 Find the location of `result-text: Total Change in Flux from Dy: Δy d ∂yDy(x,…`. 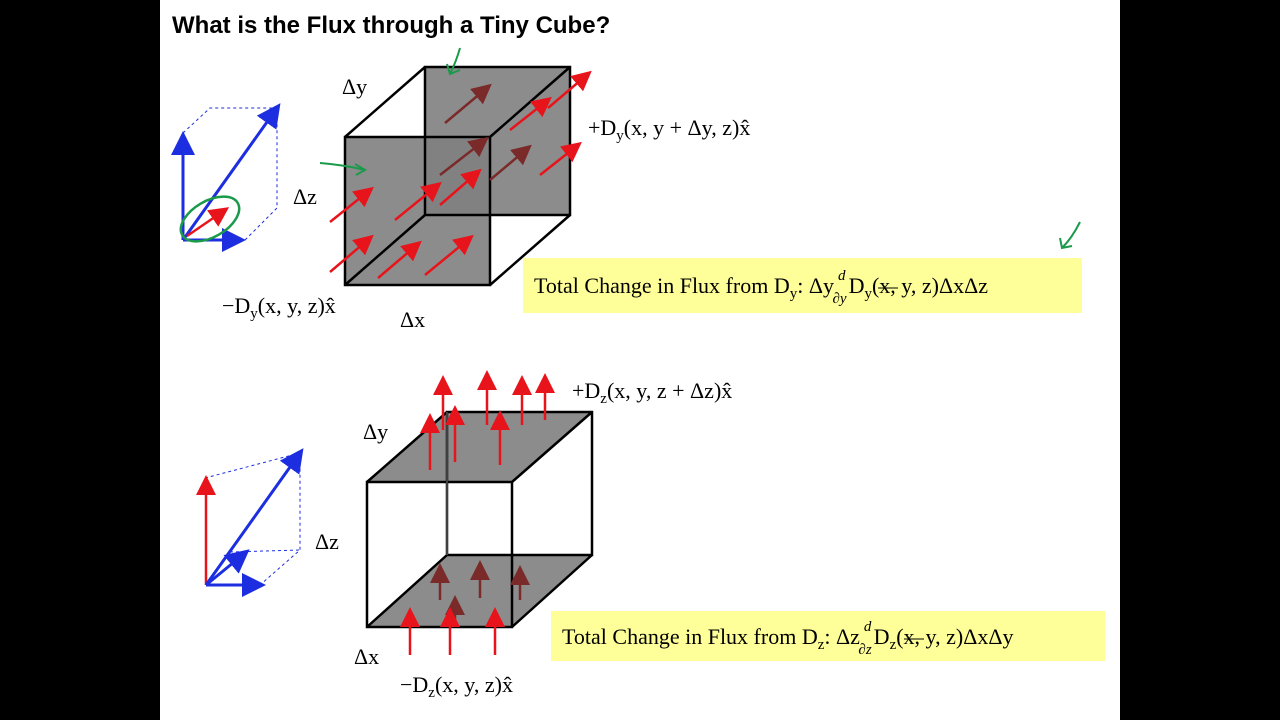

result-text: Total Change in Flux from Dy: Δy d ∂yDy(x,… is located at coordinates (761, 287).